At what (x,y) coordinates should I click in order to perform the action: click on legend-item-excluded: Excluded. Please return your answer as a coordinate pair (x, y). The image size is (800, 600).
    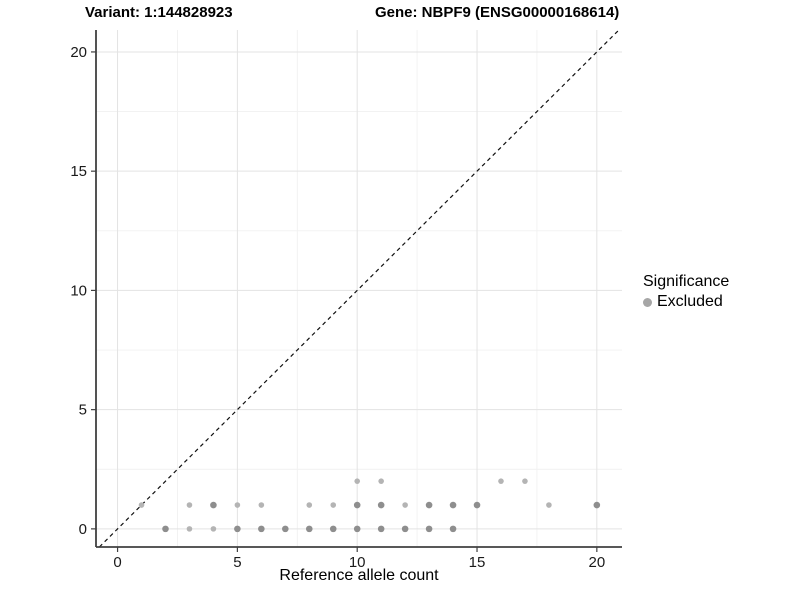
    Looking at the image, I should click on (686, 302).